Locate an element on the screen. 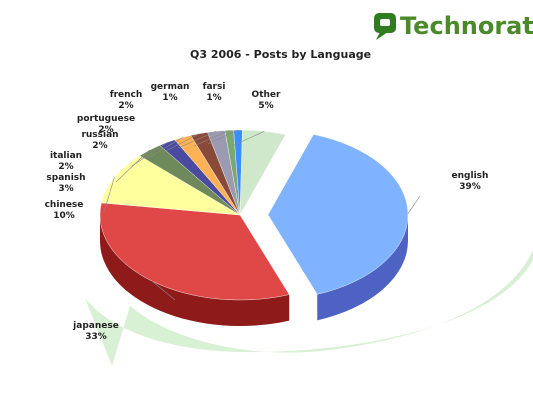  chart-title: Q3 2006 - Posts by Language is located at coordinates (280, 54).